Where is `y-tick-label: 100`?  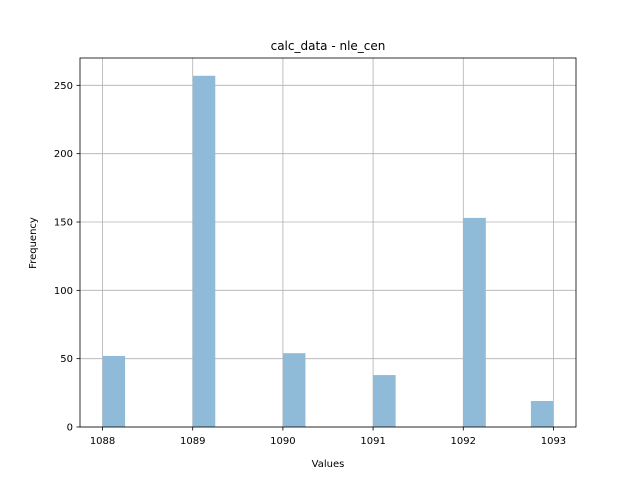 y-tick-label: 100 is located at coordinates (63, 291).